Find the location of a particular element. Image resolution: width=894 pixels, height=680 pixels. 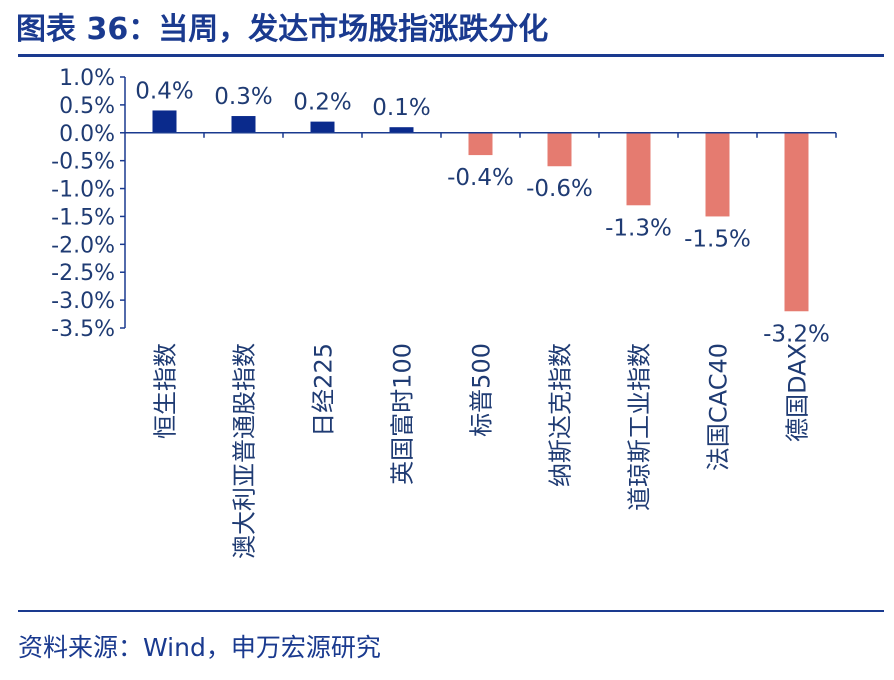

chart-title: 图表 36：当周，发达市场股指涨跌分化 is located at coordinates (282, 29).